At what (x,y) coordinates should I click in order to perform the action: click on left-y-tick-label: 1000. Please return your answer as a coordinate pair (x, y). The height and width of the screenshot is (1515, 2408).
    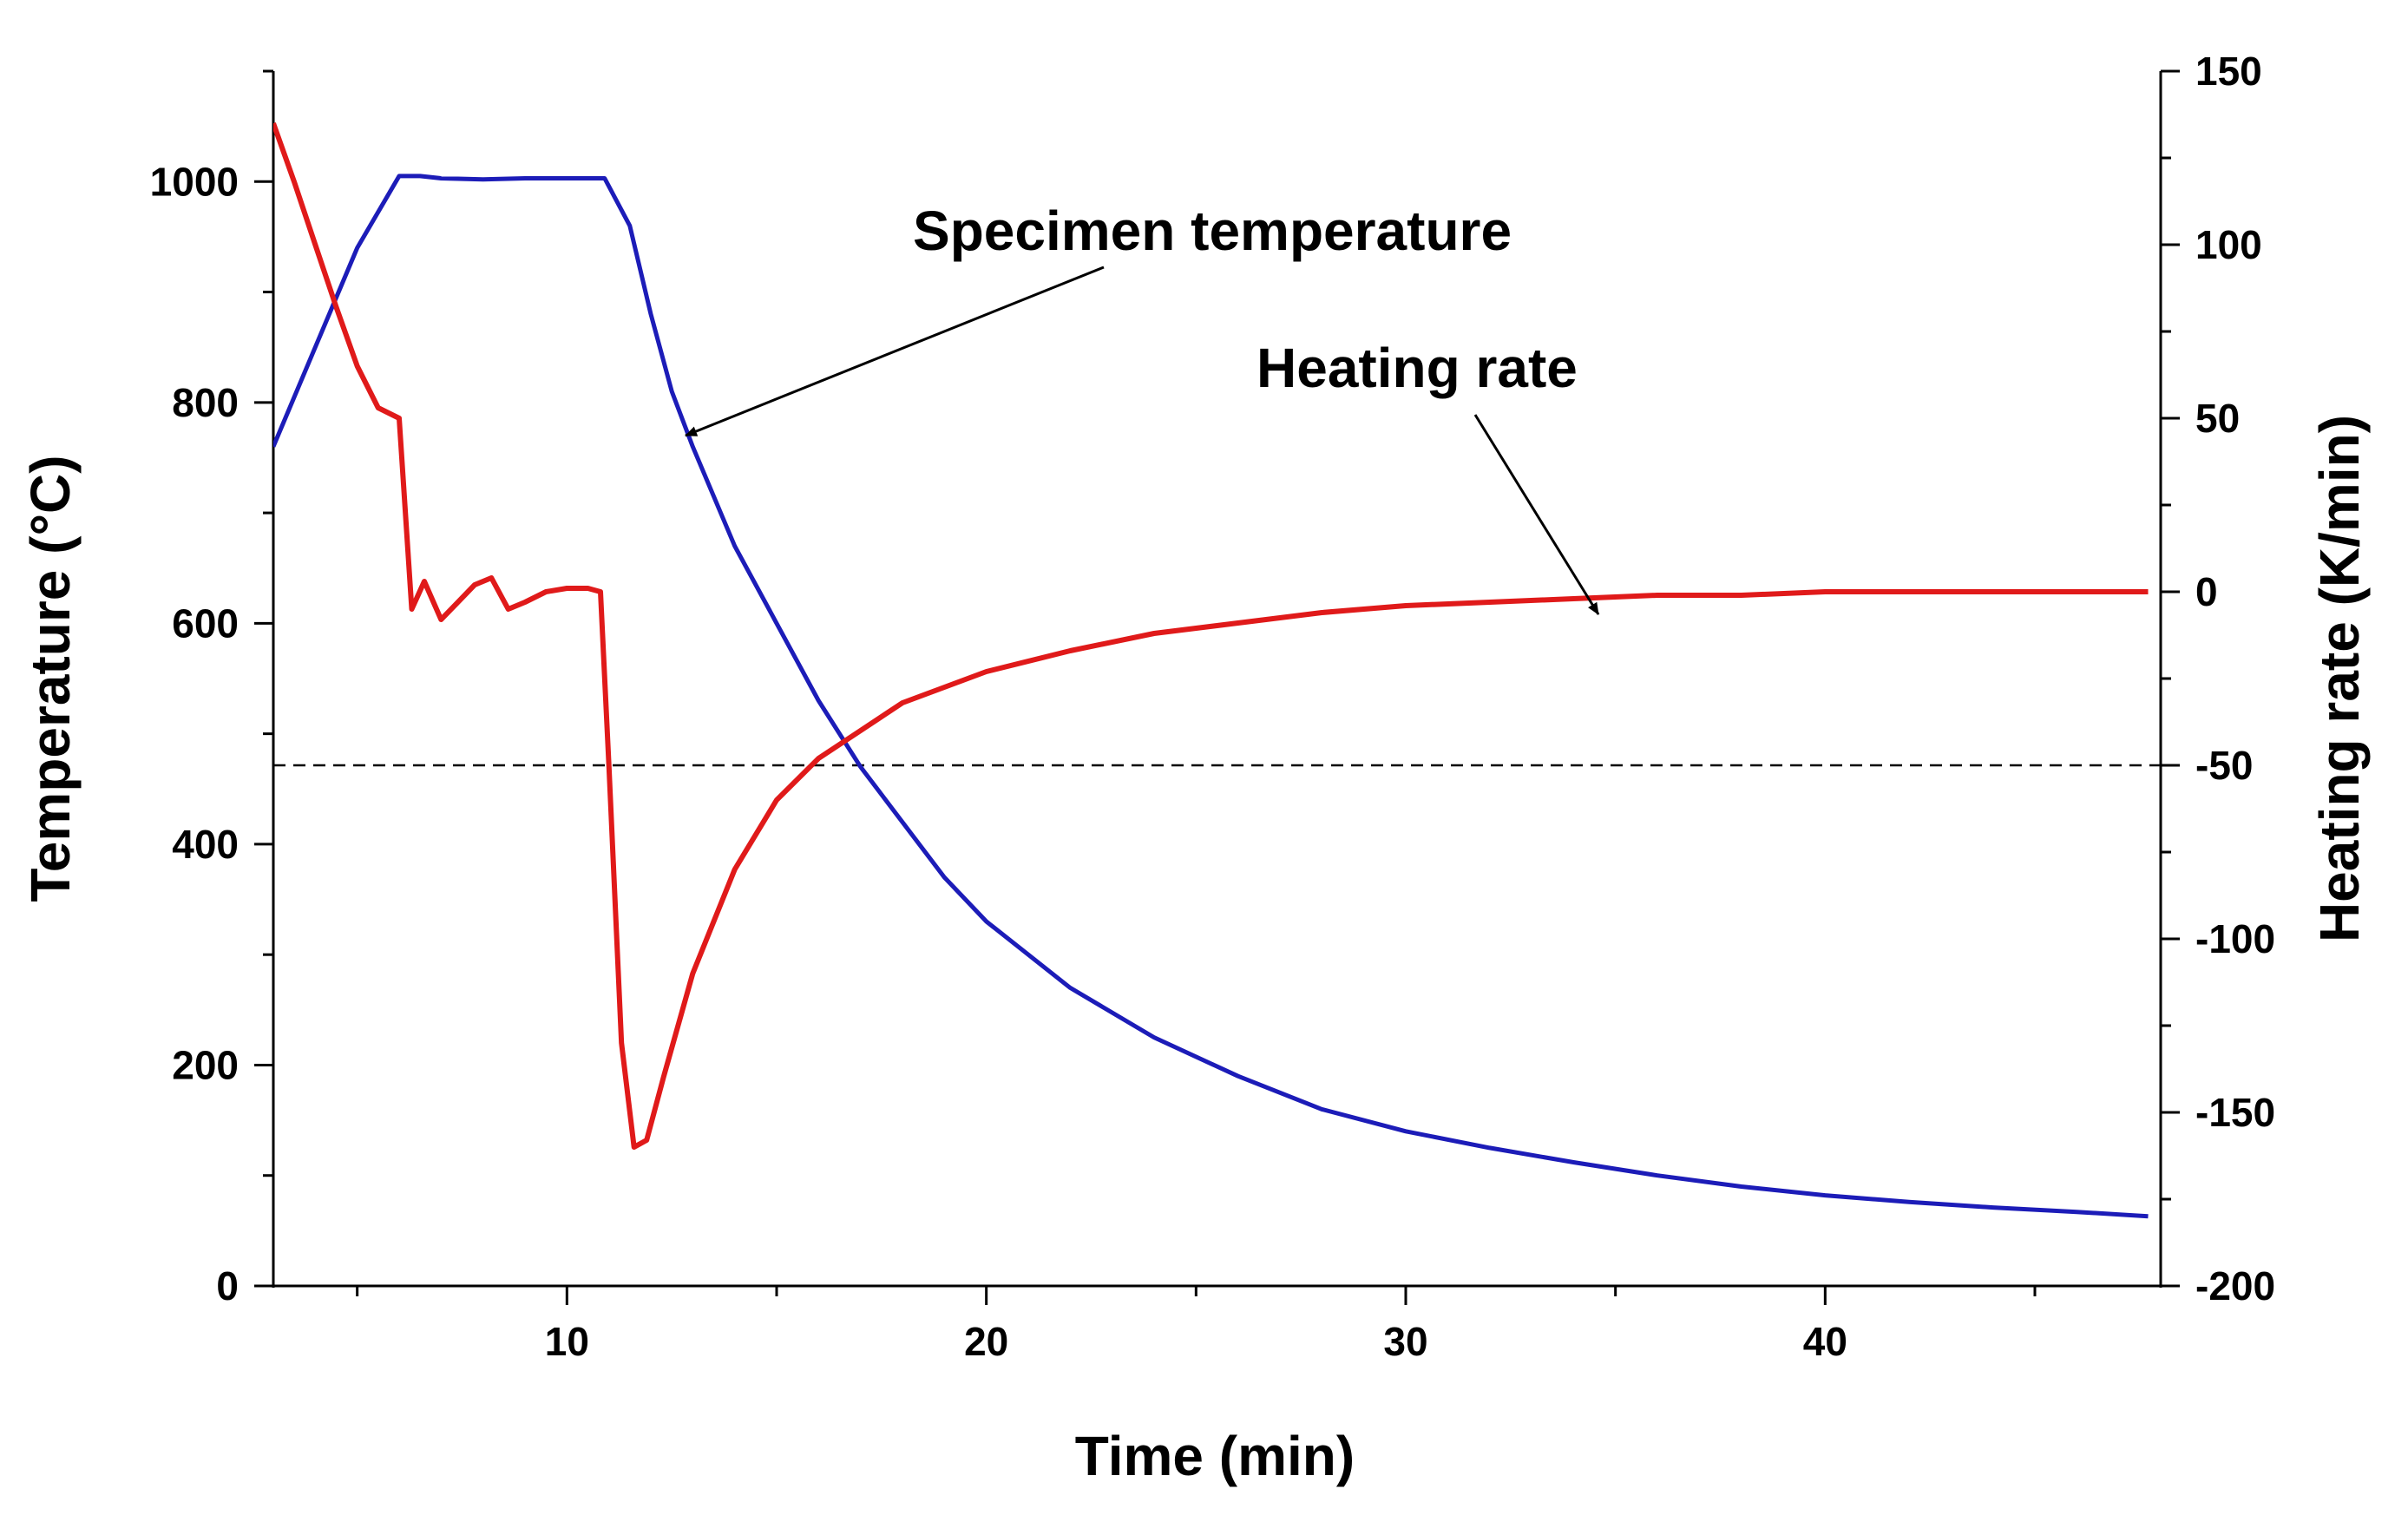
    Looking at the image, I should click on (194, 181).